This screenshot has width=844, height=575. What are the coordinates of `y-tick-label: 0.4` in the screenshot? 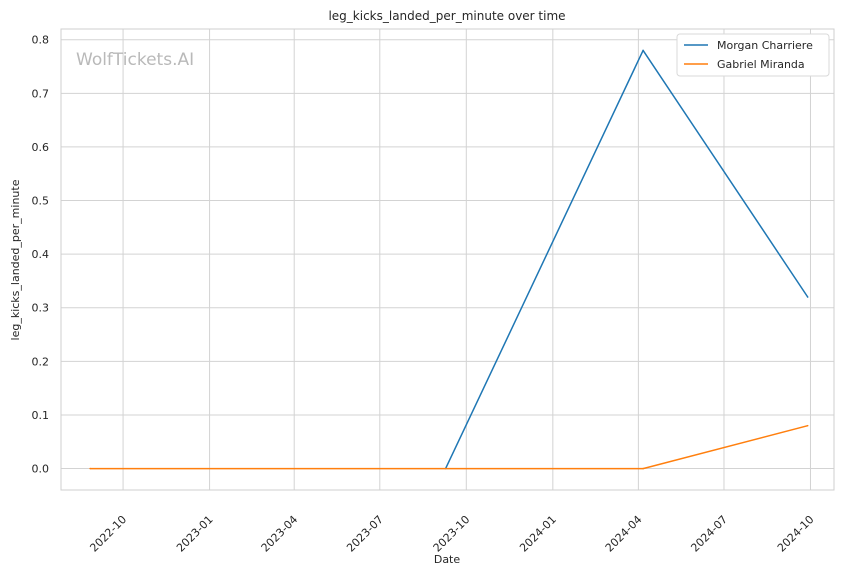 It's located at (41, 254).